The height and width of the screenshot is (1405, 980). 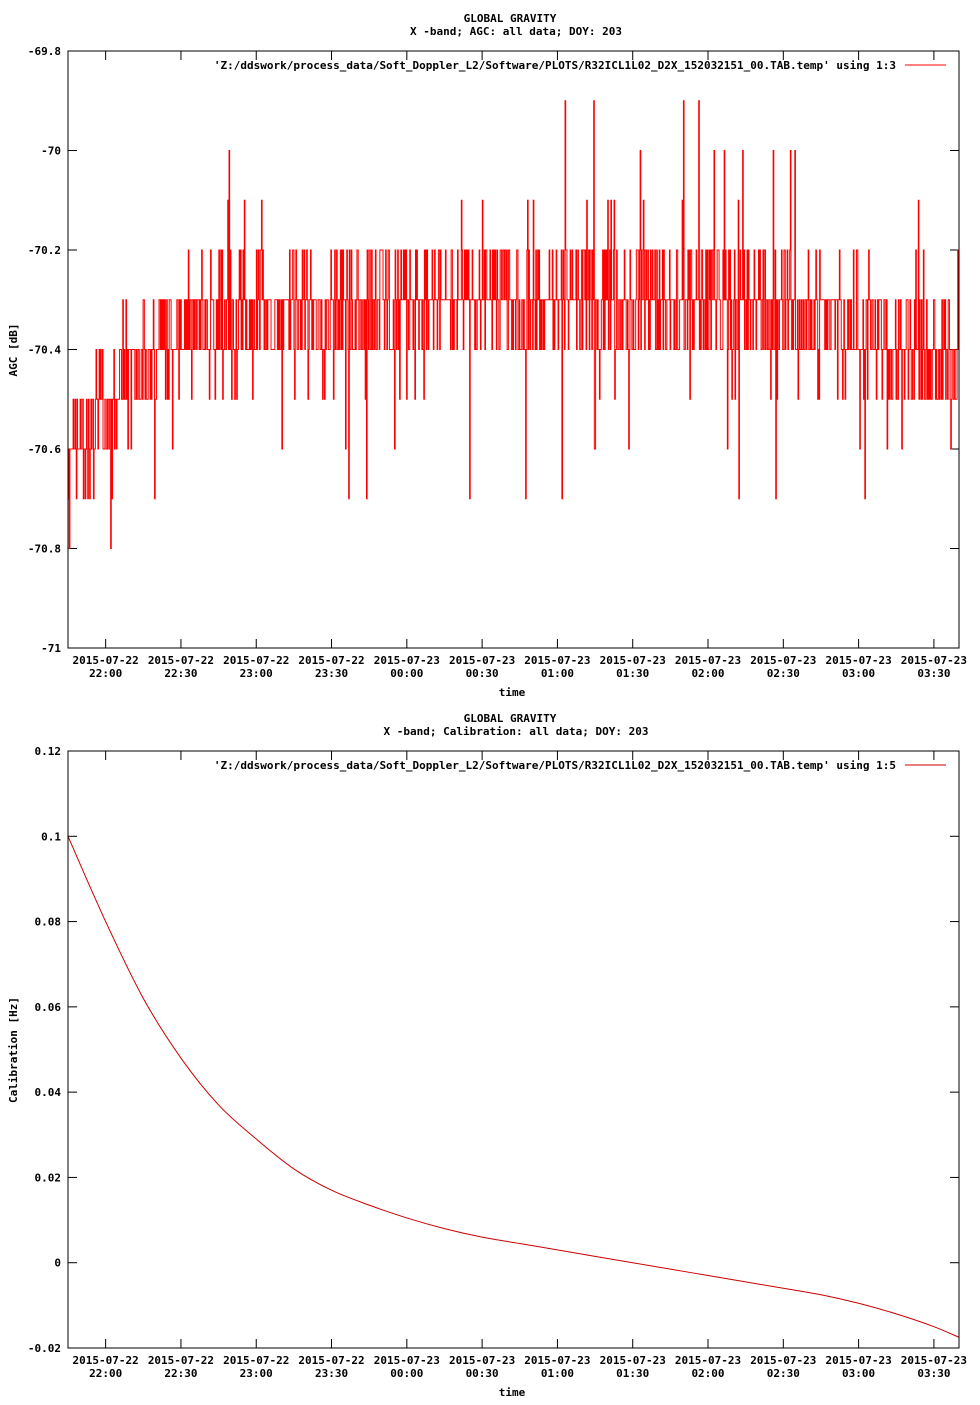 I want to click on calibration-x-tick-time: 02:00, so click(x=707, y=1373).